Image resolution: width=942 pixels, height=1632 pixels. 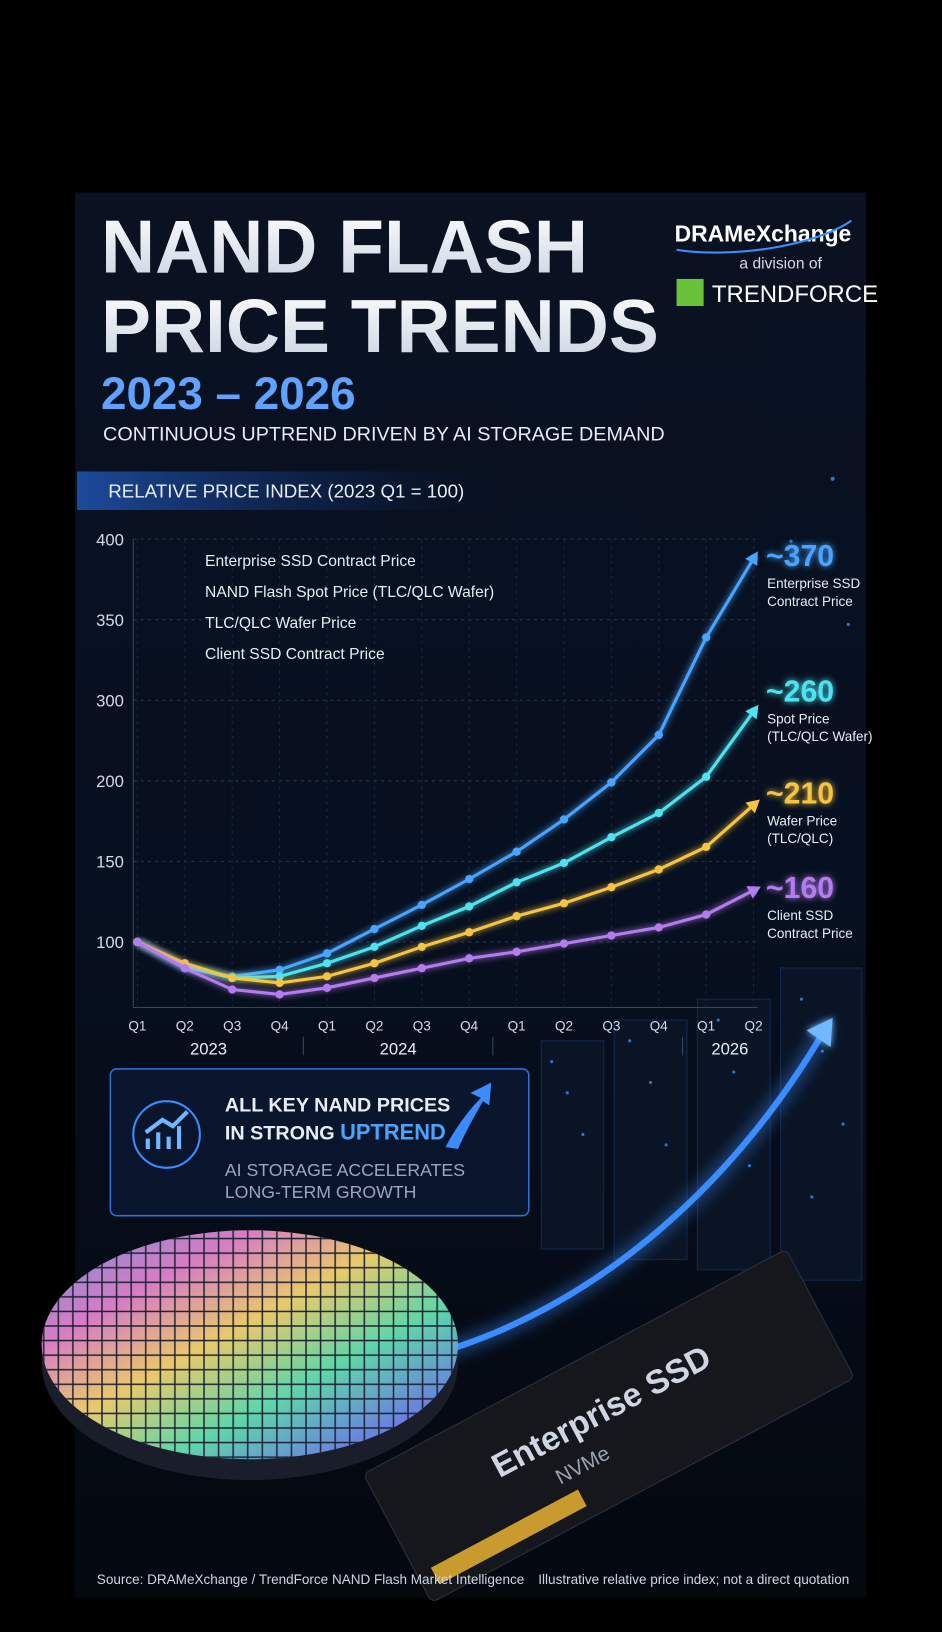 I want to click on callout-text: IN STRONG, so click(x=282, y=1134).